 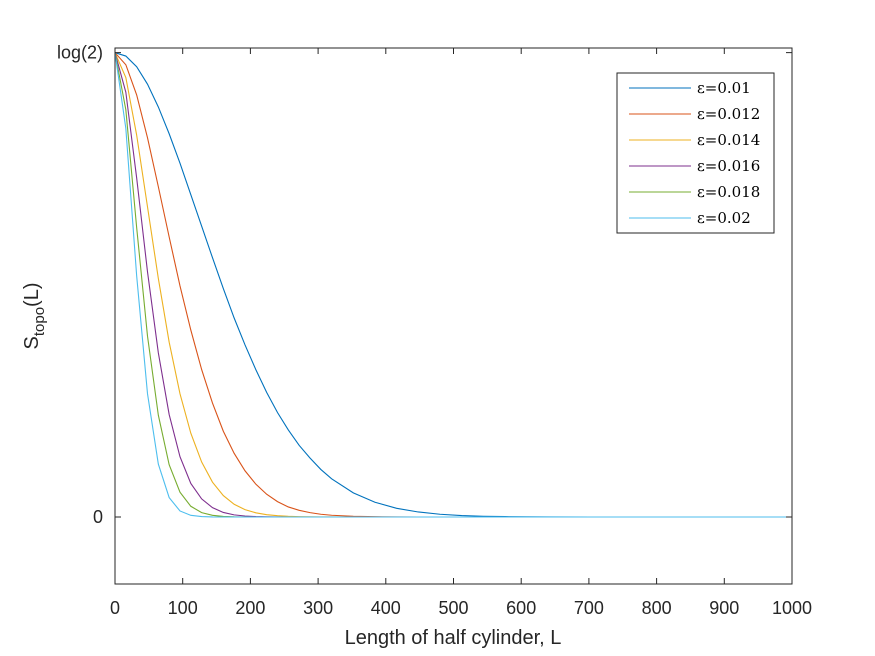 What do you see at coordinates (453, 638) in the screenshot?
I see `x-axis-label: Length of half cylinder, L` at bounding box center [453, 638].